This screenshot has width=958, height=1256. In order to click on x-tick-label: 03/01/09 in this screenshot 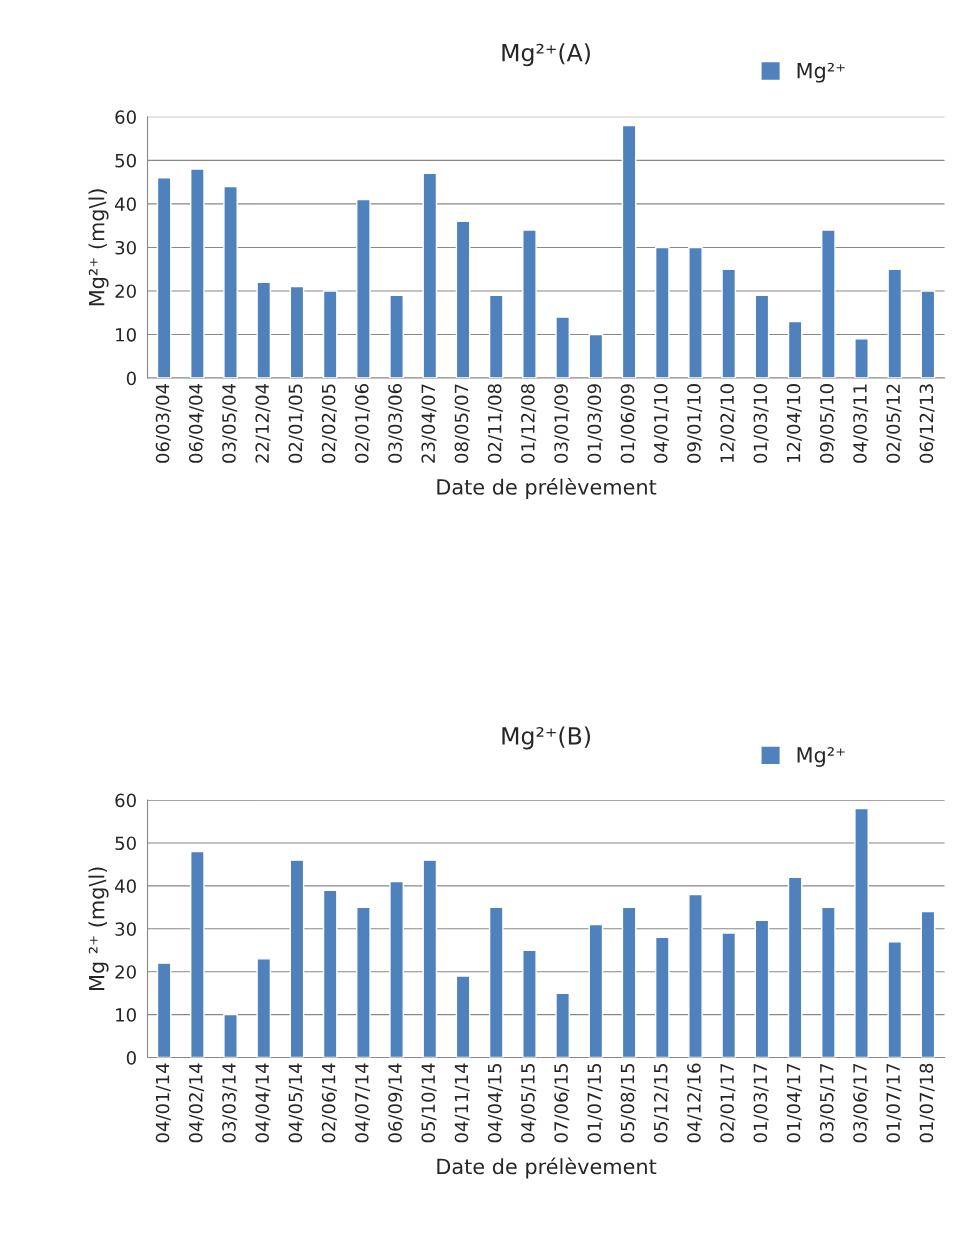, I will do `click(562, 423)`.